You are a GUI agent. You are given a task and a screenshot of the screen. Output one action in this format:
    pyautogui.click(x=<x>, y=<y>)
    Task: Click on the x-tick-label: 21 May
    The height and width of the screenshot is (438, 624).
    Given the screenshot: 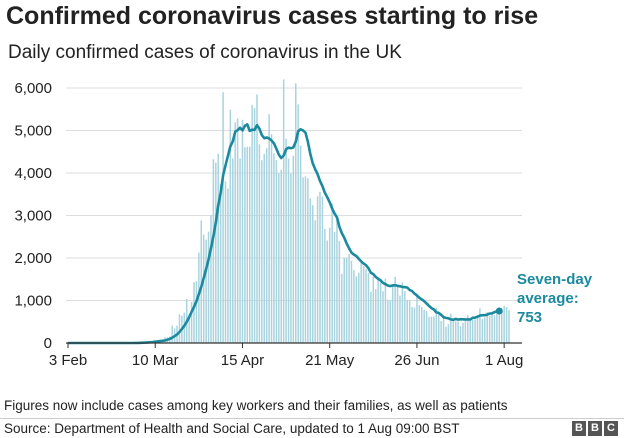 What is the action you would take?
    pyautogui.click(x=330, y=360)
    